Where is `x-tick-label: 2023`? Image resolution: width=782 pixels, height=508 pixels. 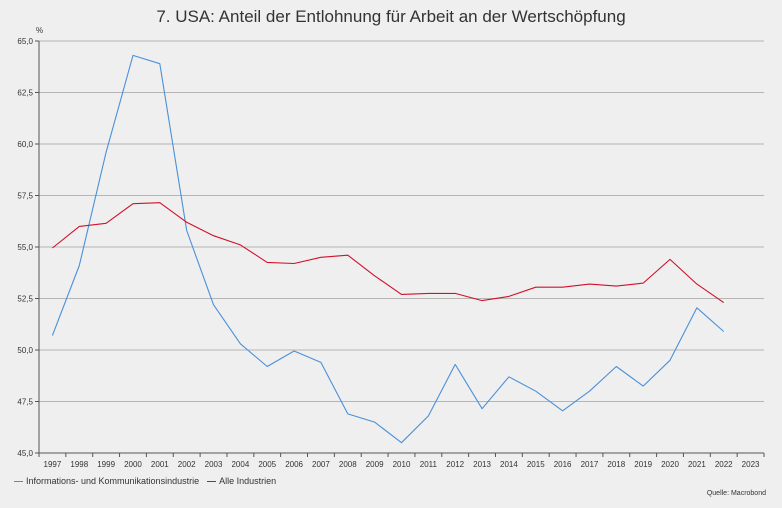 x-tick-label: 2023 is located at coordinates (751, 464).